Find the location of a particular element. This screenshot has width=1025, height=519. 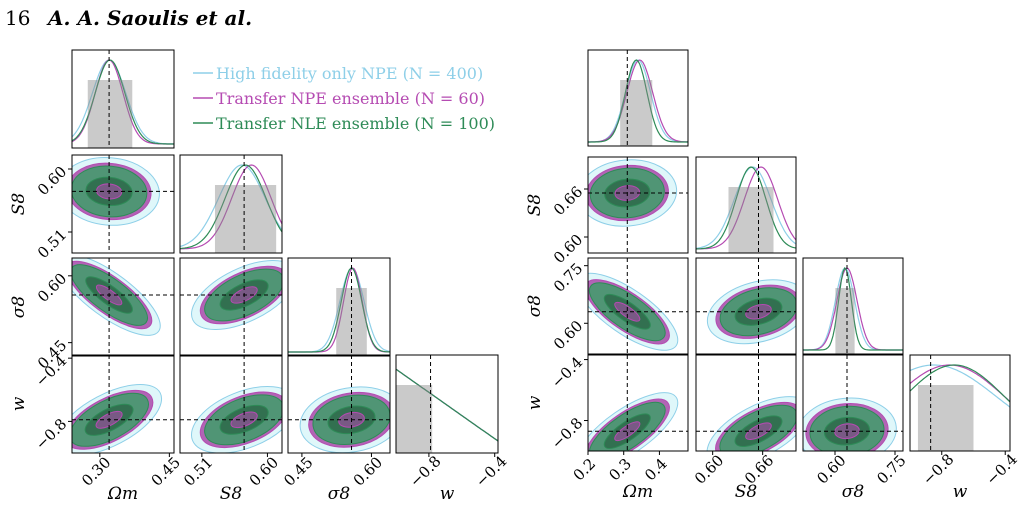

x-axis-label: σ8 is located at coordinates (339, 494).